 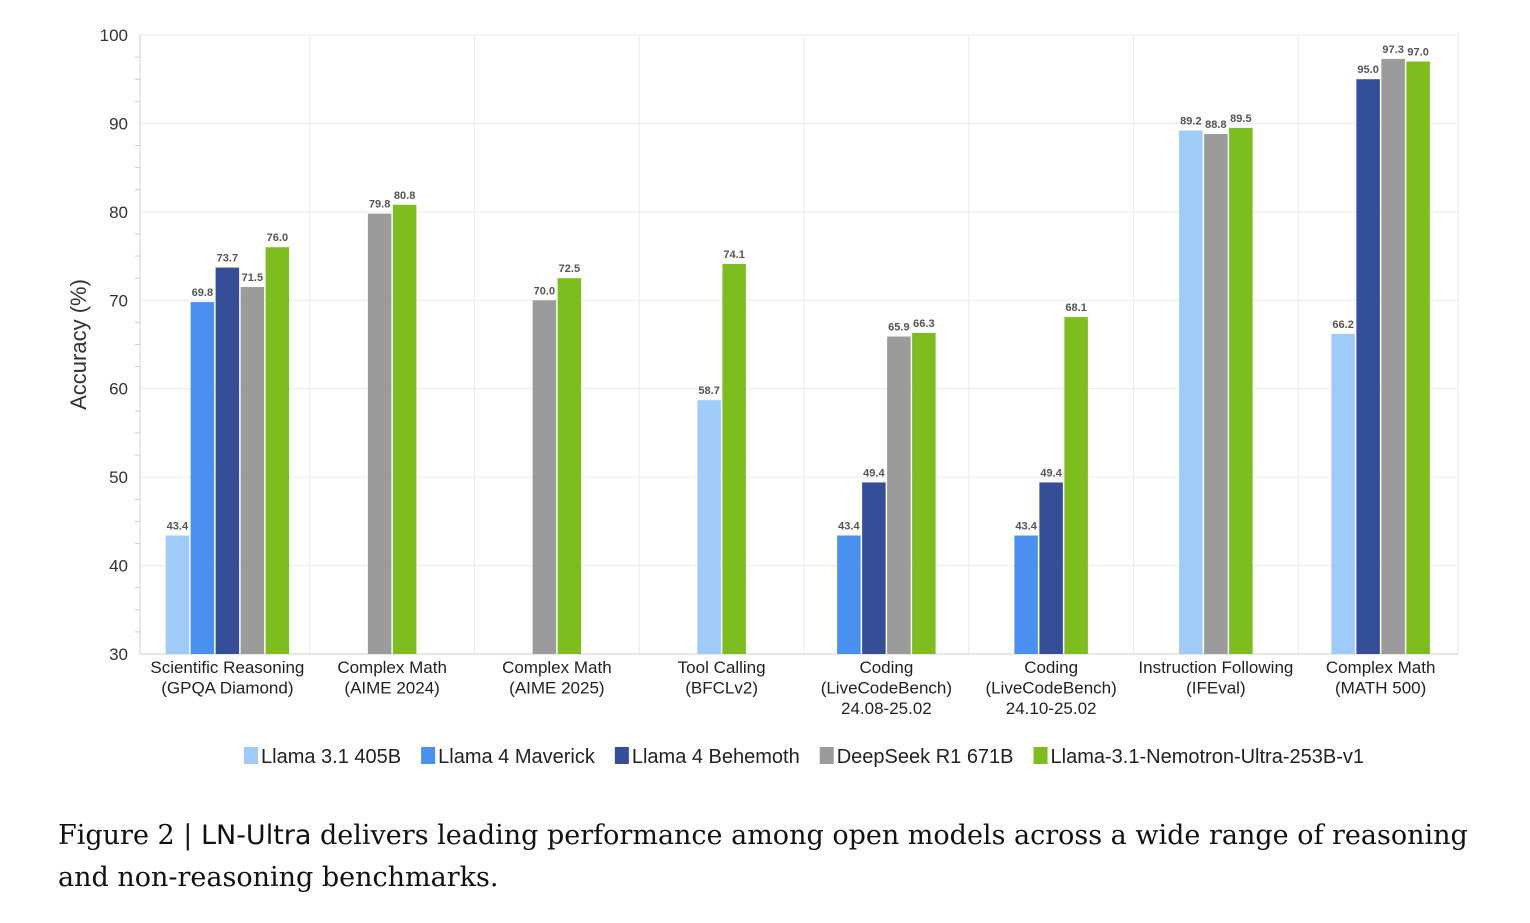 What do you see at coordinates (1215, 667) in the screenshot?
I see `x-category-label: Instruction Following` at bounding box center [1215, 667].